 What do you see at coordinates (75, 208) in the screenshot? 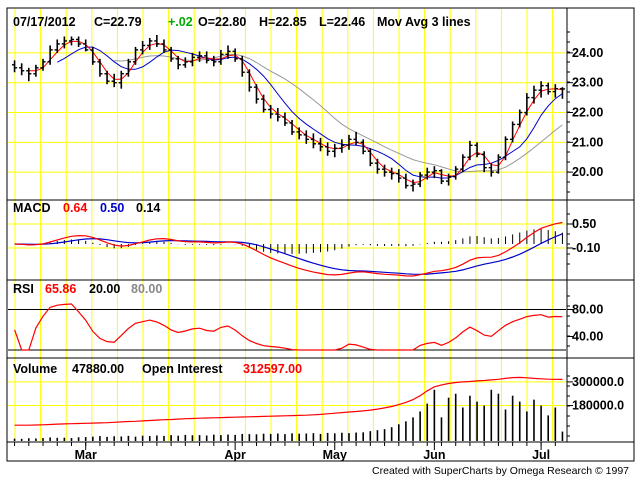
I see `macd-legend-macd: 0.64` at bounding box center [75, 208].